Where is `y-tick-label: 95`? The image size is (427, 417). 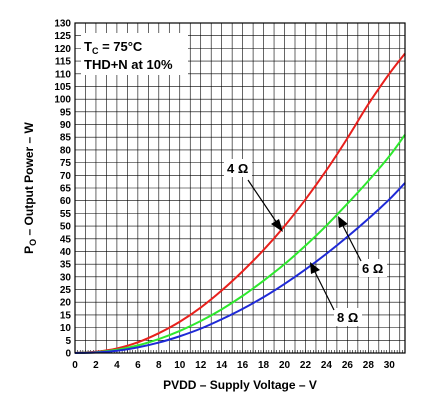
y-tick-label: 95 is located at coordinates (66, 112).